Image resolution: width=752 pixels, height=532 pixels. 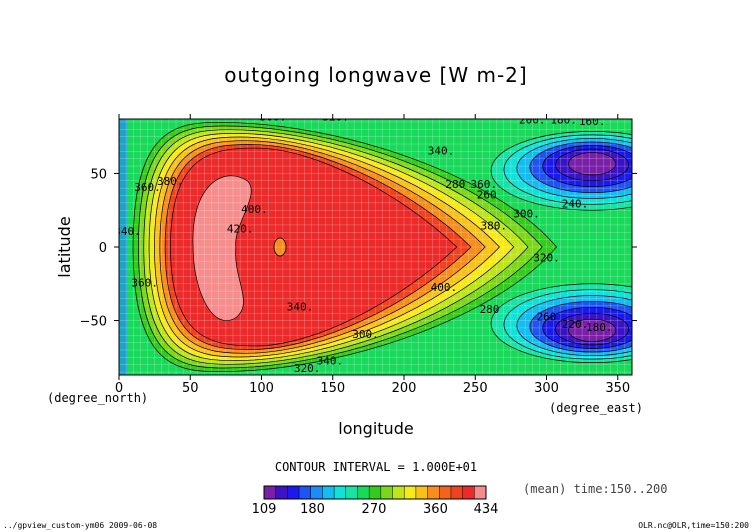 I want to click on y-axis-unit: (degree_north), so click(x=97, y=398).